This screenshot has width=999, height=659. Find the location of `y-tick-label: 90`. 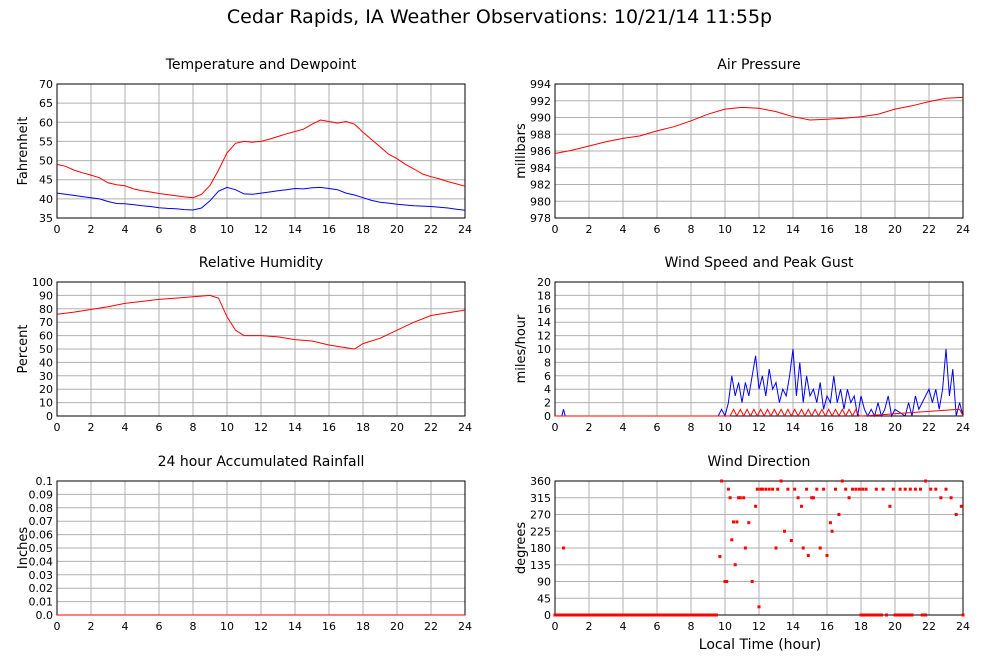

y-tick-label: 90 is located at coordinates (544, 582).